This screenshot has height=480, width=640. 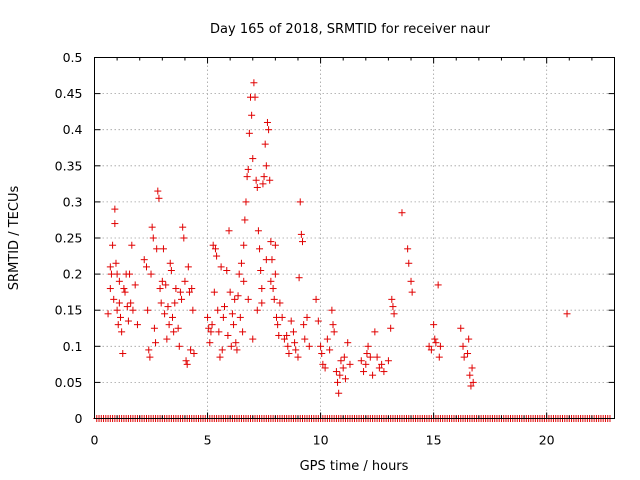 What do you see at coordinates (208, 440) in the screenshot?
I see `x-tick-label: 5` at bounding box center [208, 440].